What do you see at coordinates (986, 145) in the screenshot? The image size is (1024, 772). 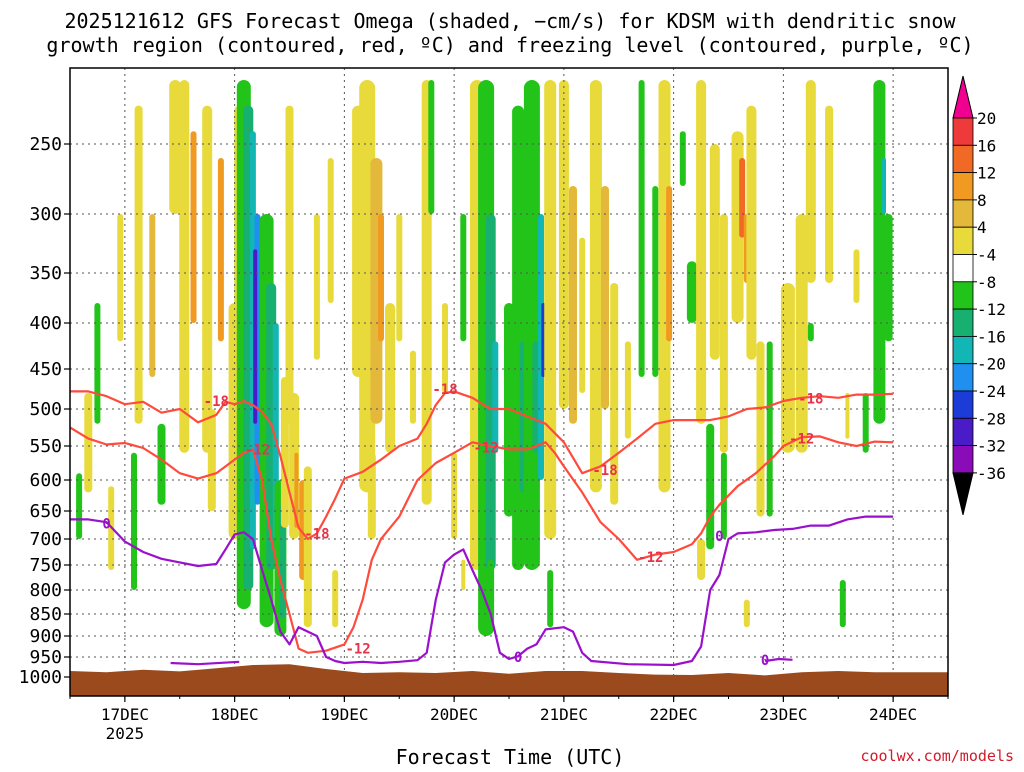 I see `colorbar-level-label: 16` at bounding box center [986, 145].